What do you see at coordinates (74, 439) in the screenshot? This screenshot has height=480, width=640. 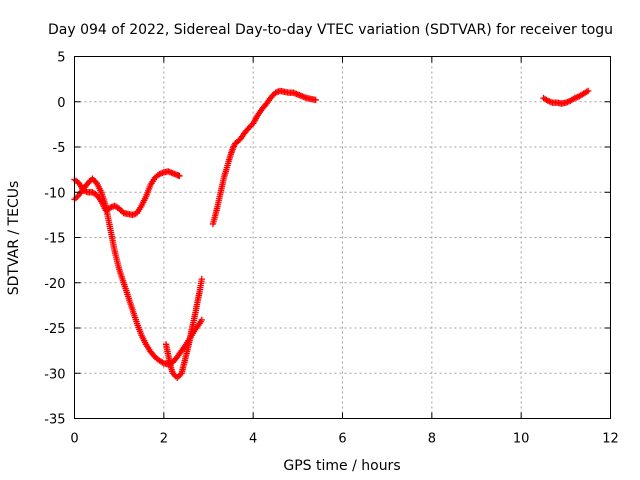 I see `x-tick-label: 0` at bounding box center [74, 439].